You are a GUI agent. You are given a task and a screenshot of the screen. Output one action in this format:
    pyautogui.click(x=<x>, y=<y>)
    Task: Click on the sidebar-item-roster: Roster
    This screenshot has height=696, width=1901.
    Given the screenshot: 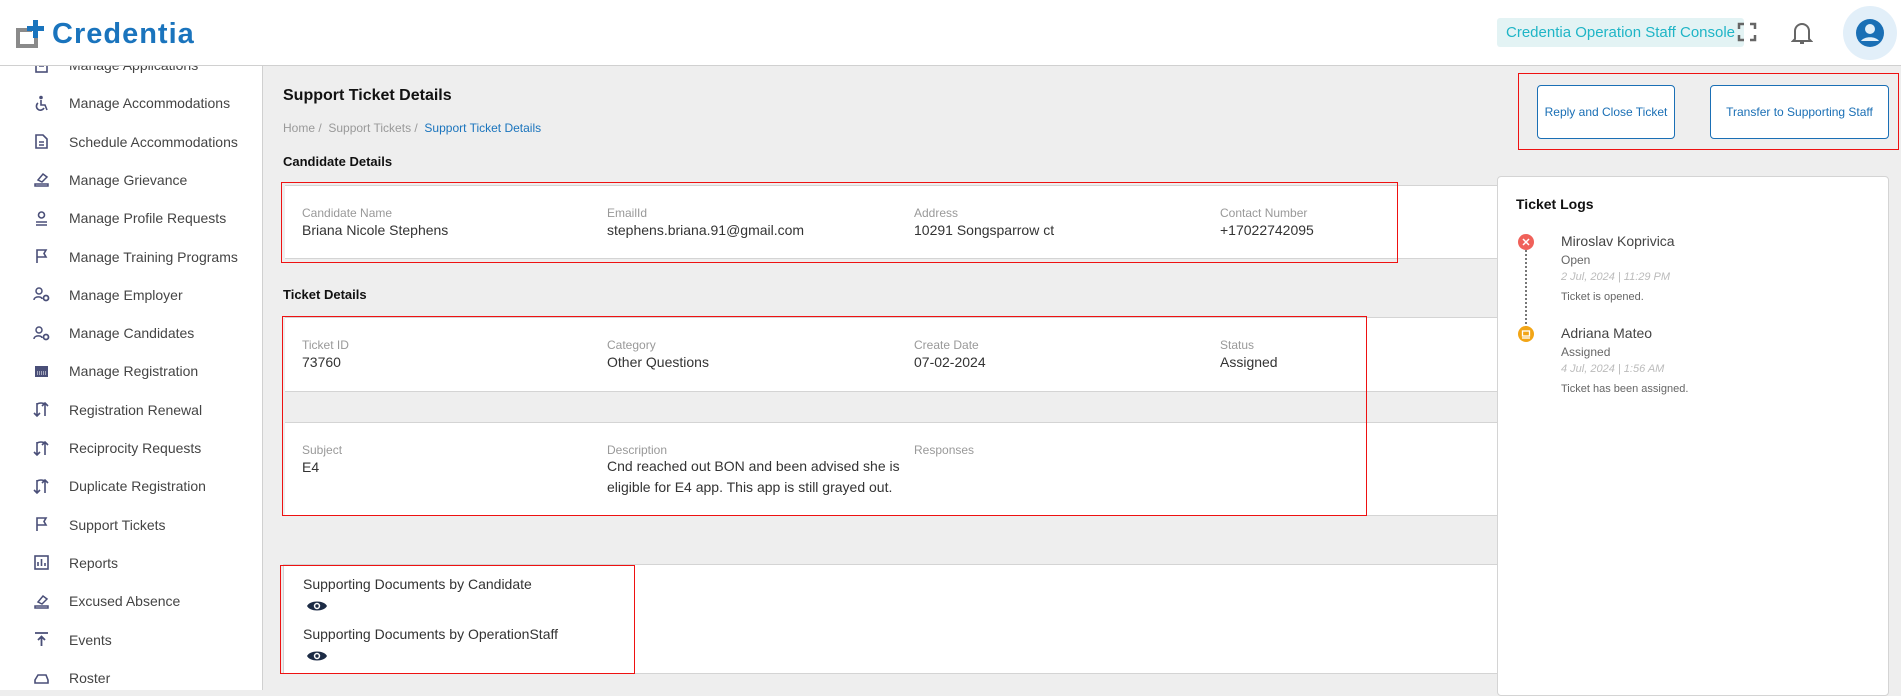 What is the action you would take?
    pyautogui.click(x=131, y=676)
    